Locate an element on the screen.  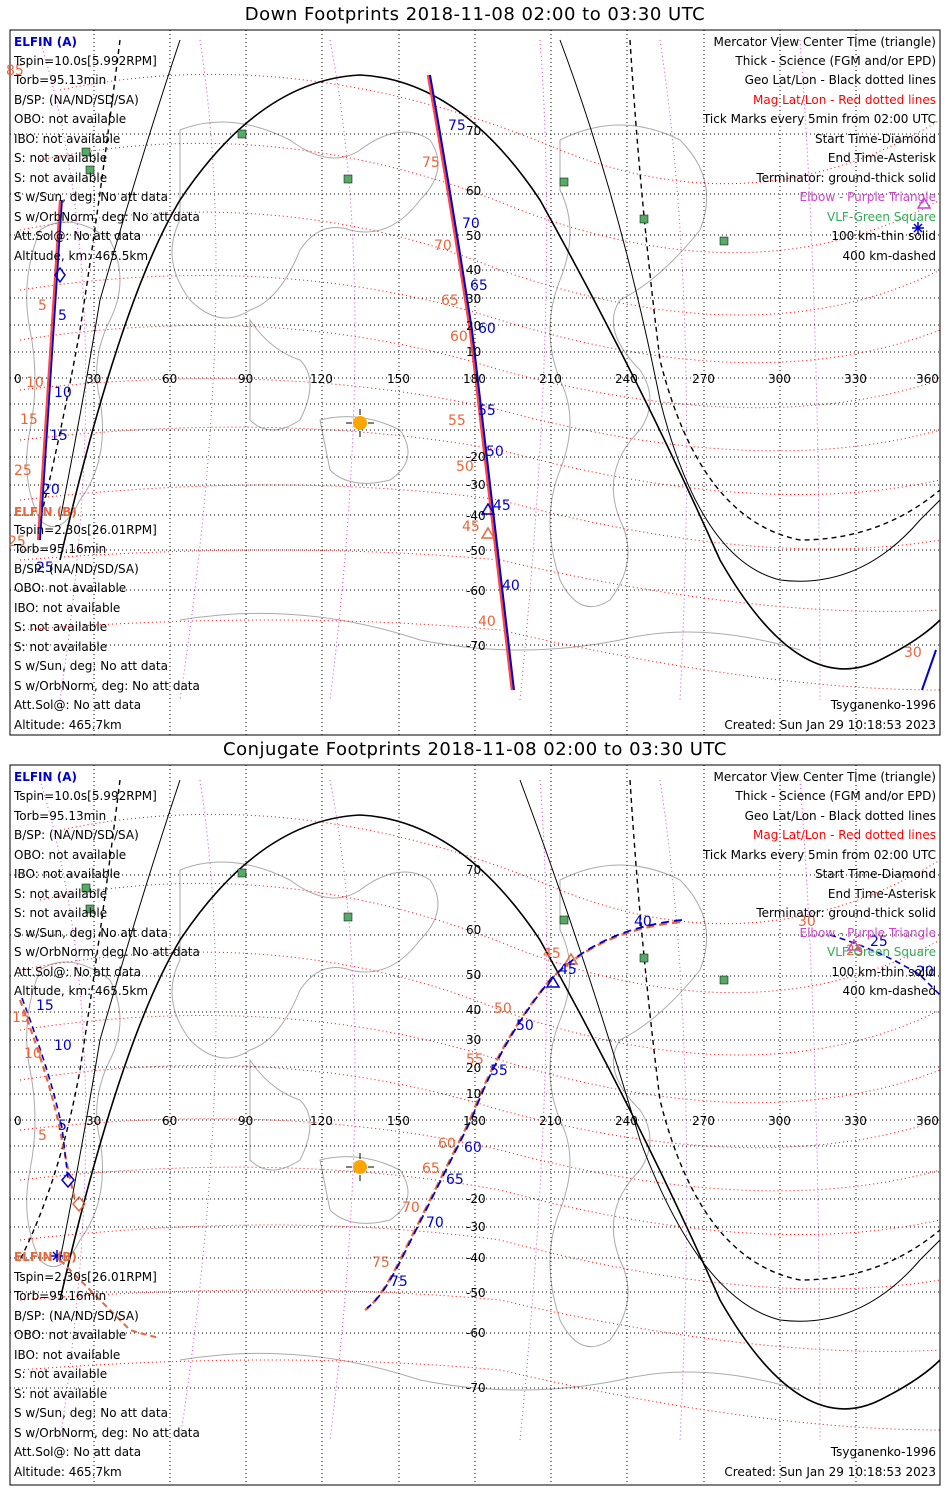
down-lat-50: 50 is located at coordinates (473, 236).